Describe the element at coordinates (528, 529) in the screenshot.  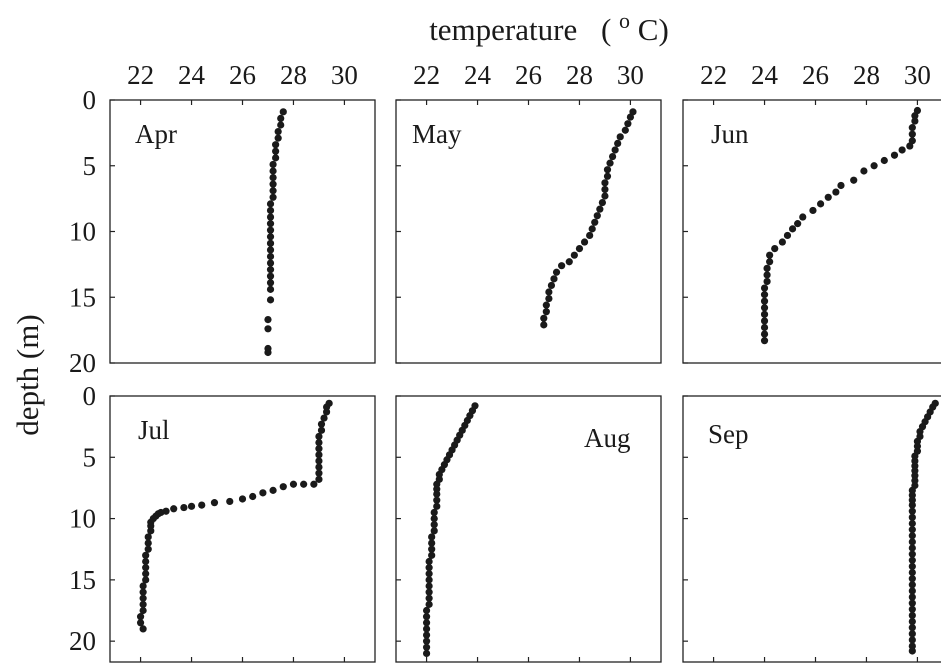
I see `panel-aug: Aug` at that location.